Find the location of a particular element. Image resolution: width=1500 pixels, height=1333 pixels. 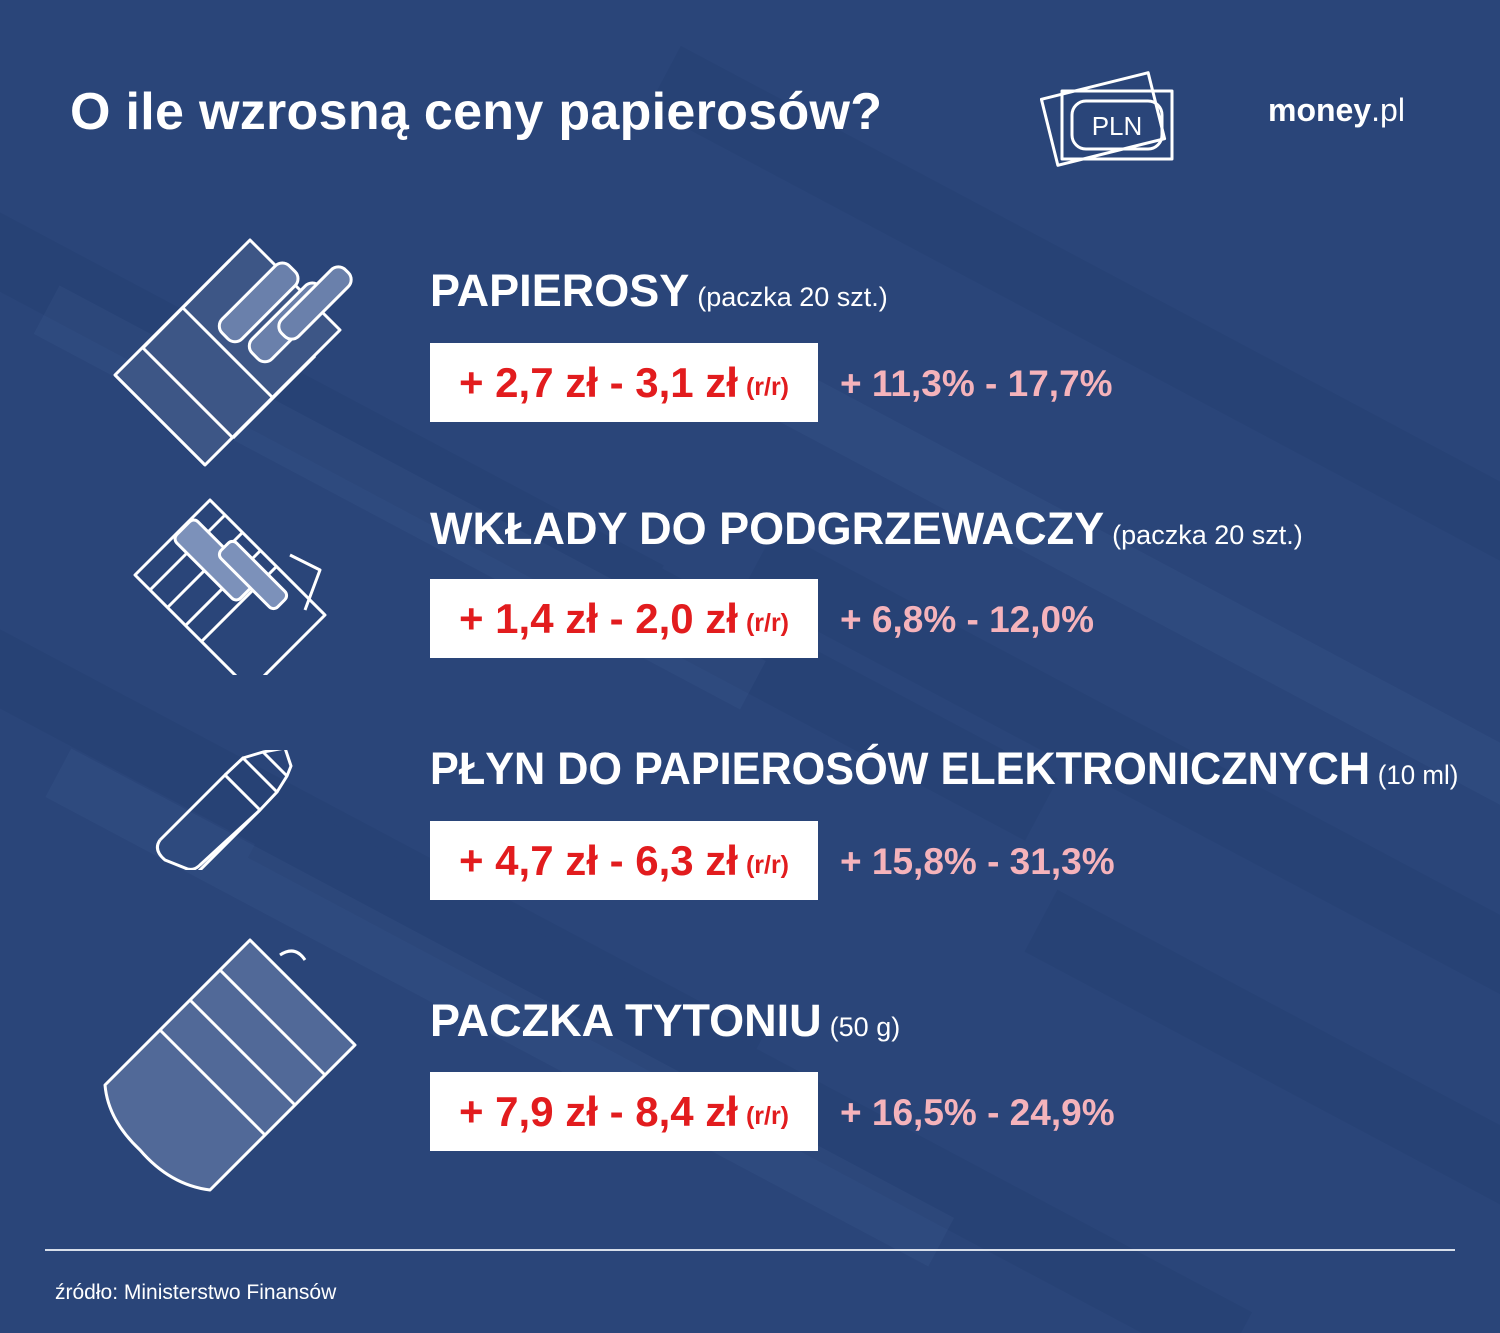

cigarette-pack-icon is located at coordinates (233, 352).